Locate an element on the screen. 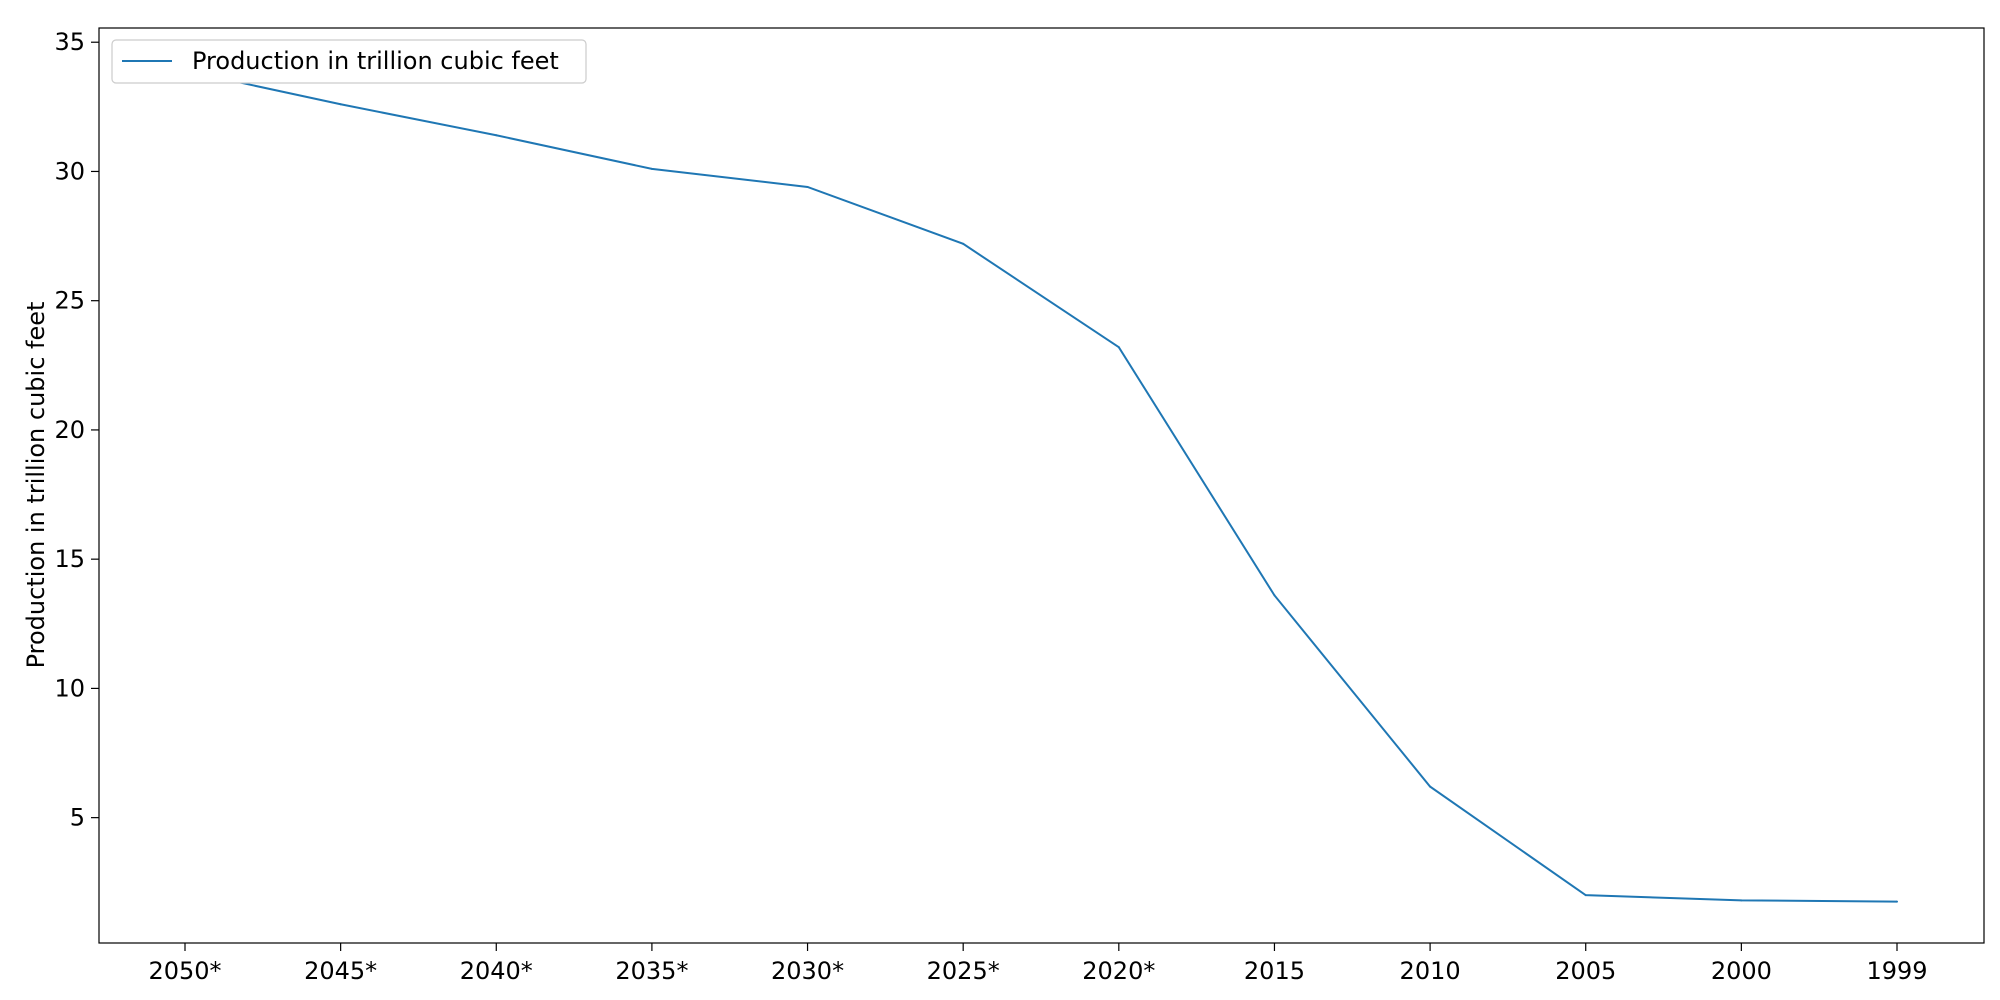 This screenshot has height=1000, width=2000. x-tick-label: 2020* is located at coordinates (1118, 971).